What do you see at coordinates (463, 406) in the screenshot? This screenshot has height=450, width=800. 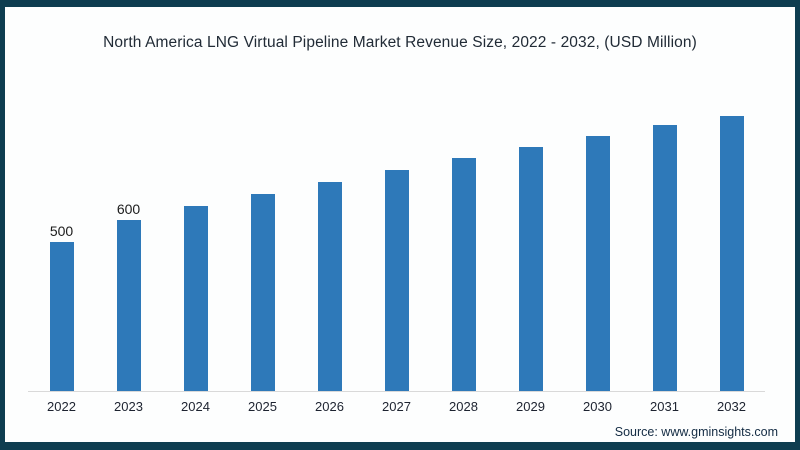 I see `x-tick-label-2028: 2028` at bounding box center [463, 406].